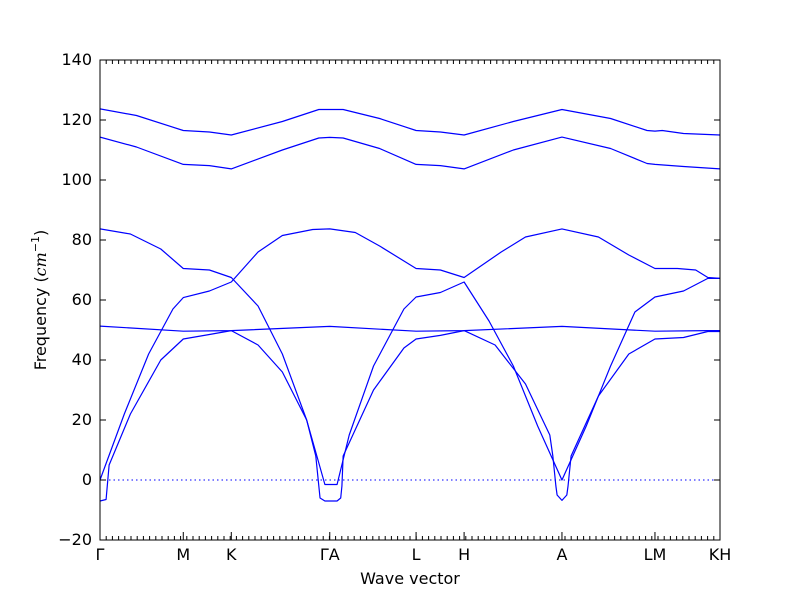 This screenshot has height=600, width=800. Describe the element at coordinates (40, 233) in the screenshot. I see `y-axis-label-suffix: )` at that location.